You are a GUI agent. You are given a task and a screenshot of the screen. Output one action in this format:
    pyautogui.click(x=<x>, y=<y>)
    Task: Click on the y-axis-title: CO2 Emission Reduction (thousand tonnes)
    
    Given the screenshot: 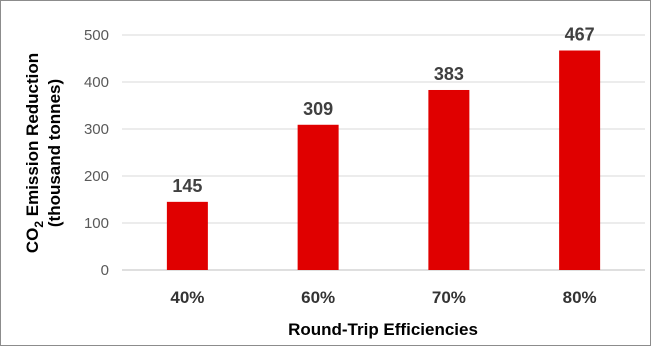 What is the action you would take?
    pyautogui.click(x=43, y=153)
    